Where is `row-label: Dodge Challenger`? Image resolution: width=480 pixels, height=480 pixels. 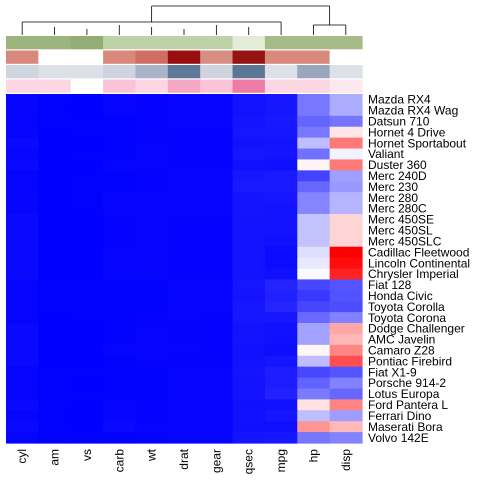
row-label: Dodge Challenger is located at coordinates (416, 329).